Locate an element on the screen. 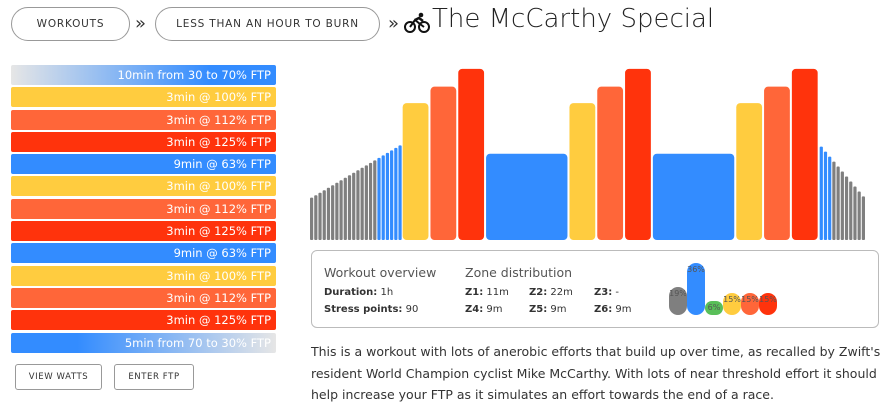 This screenshot has width=886, height=409. zone-value: 22m is located at coordinates (561, 292).